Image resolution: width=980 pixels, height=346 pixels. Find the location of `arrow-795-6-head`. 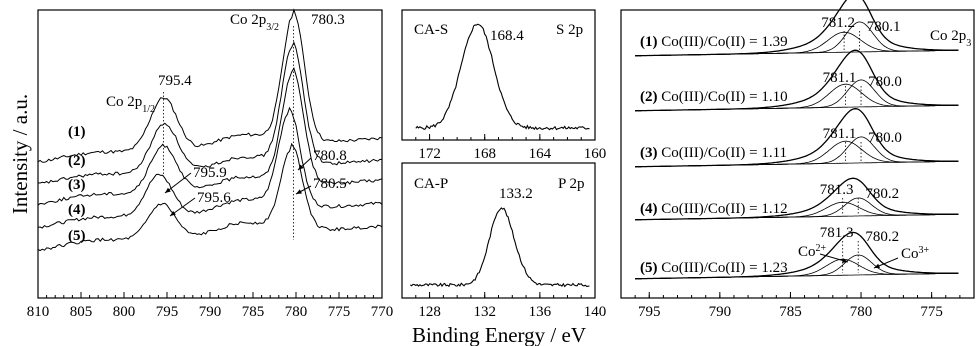

arrow-795-6-head is located at coordinates (173, 213).